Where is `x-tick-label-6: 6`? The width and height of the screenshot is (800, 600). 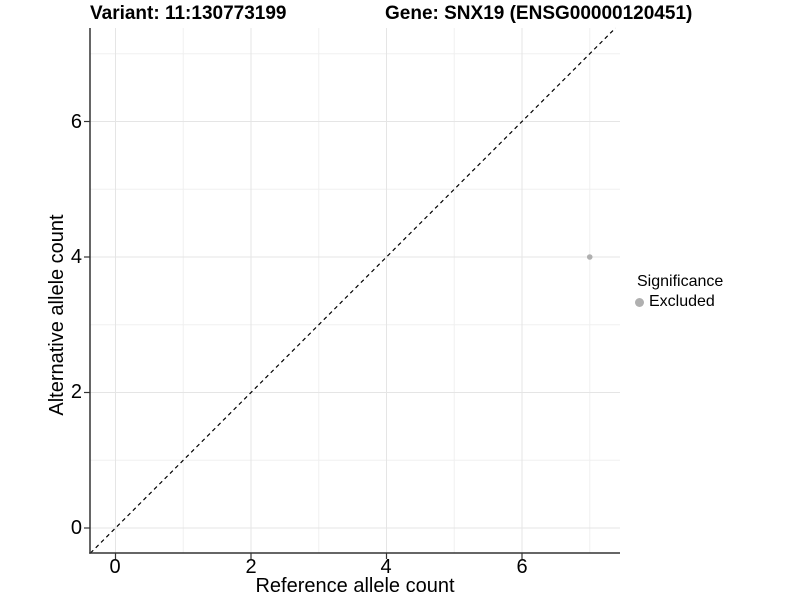
x-tick-label-6: 6 is located at coordinates (522, 567).